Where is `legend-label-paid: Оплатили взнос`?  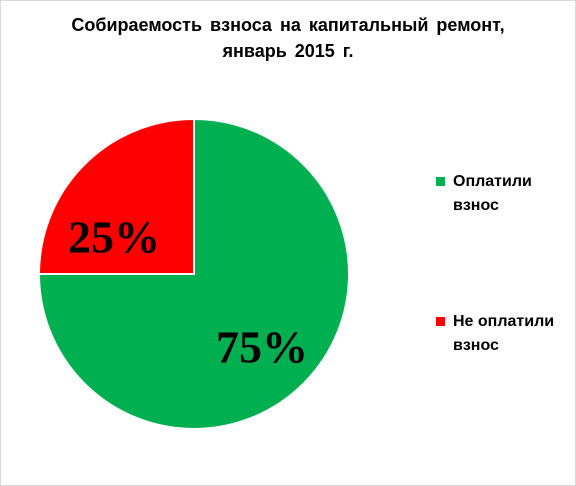 legend-label-paid: Оплатили взнос is located at coordinates (492, 193).